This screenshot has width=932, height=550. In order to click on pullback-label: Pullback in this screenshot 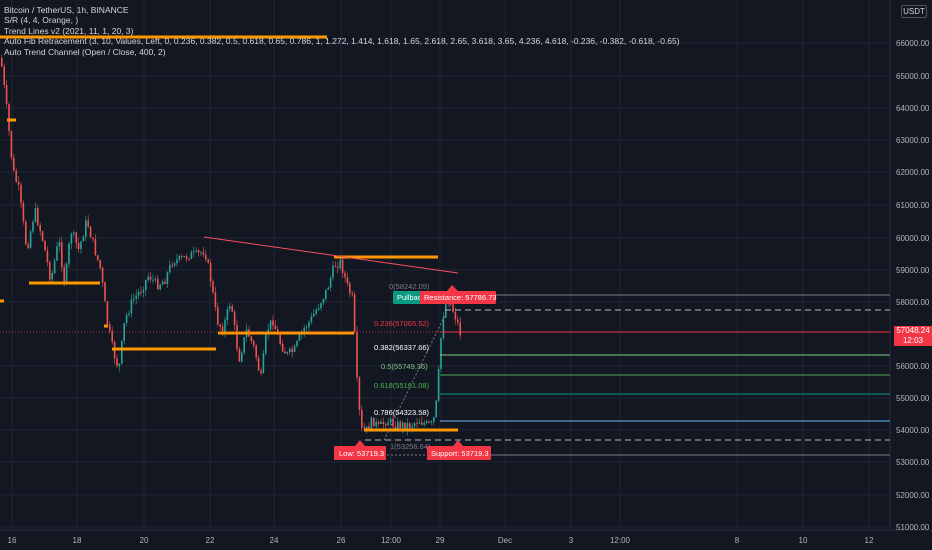, I will do `click(411, 297)`.